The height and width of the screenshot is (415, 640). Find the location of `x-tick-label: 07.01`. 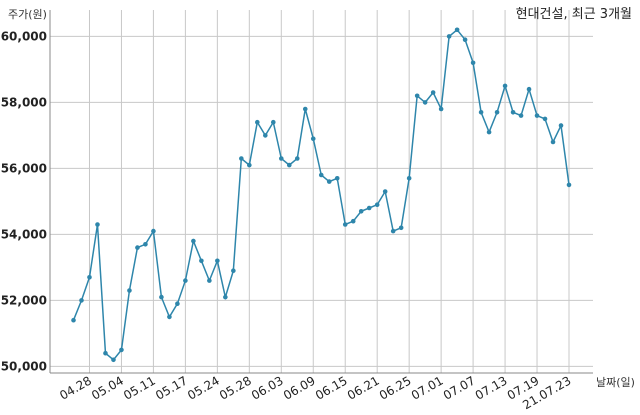

x-tick-label: 07.01 is located at coordinates (427, 387).